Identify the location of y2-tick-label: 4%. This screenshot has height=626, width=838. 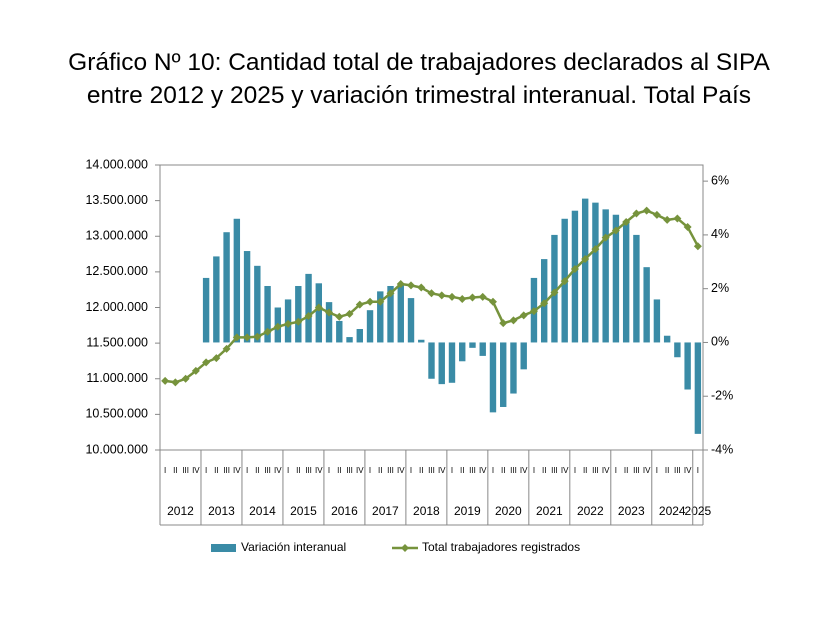
(720, 234).